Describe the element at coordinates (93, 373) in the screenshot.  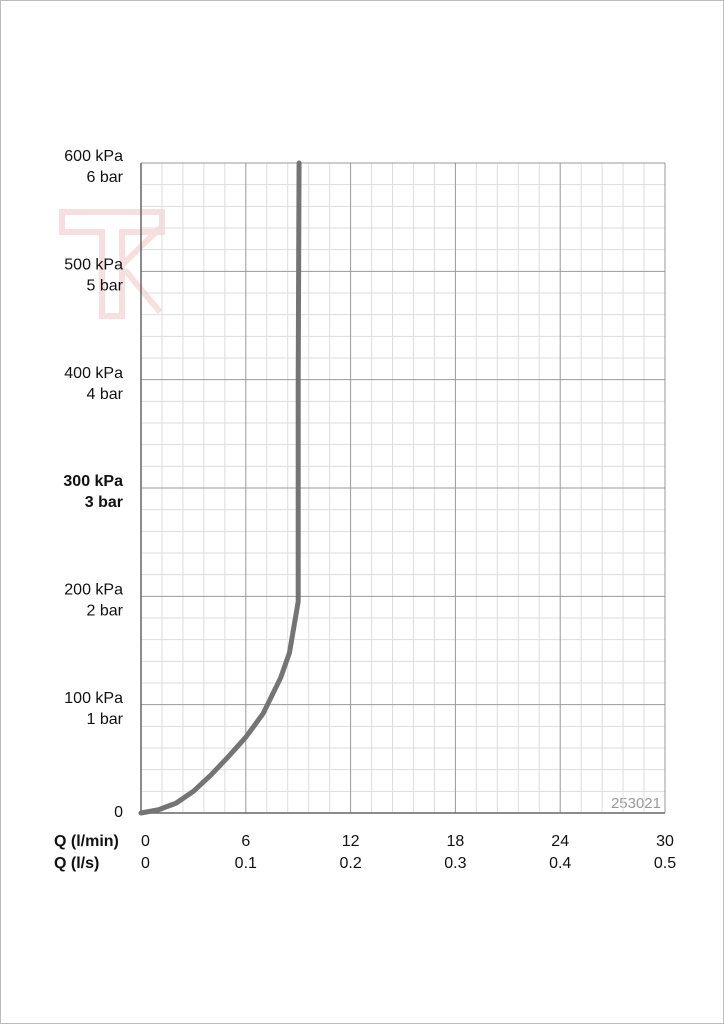
I see `y-tick-label: 400 kPa` at that location.